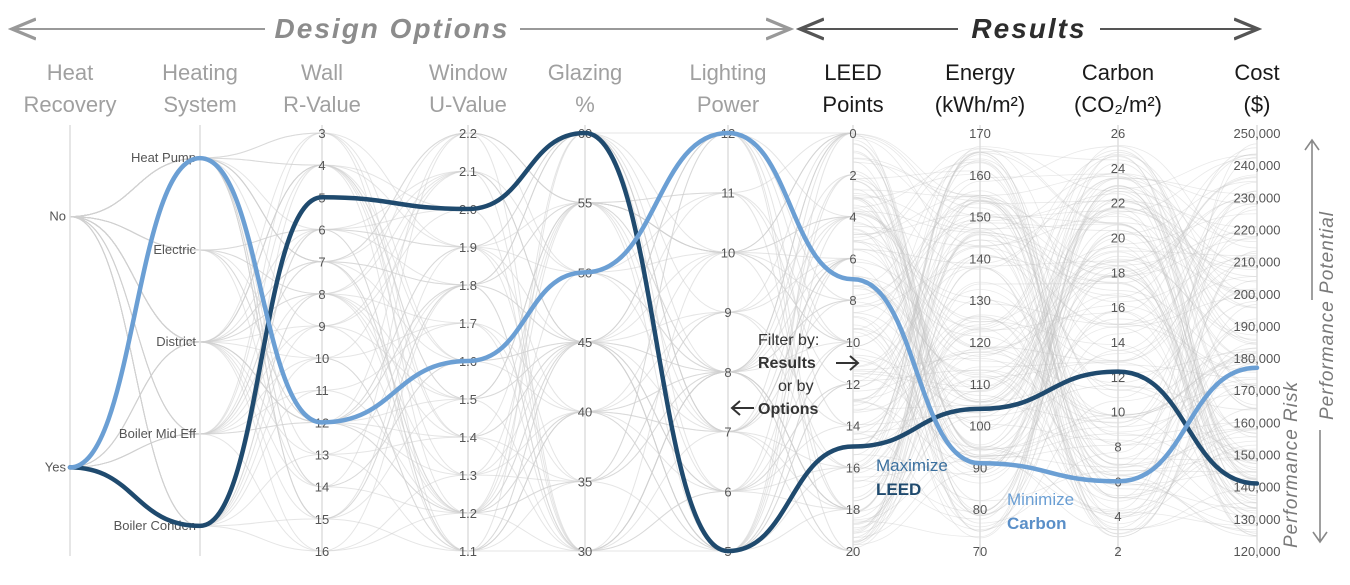 This screenshot has height=585, width=1350. What do you see at coordinates (1118, 412) in the screenshot?
I see `tick-label-carbon: 10` at bounding box center [1118, 412].